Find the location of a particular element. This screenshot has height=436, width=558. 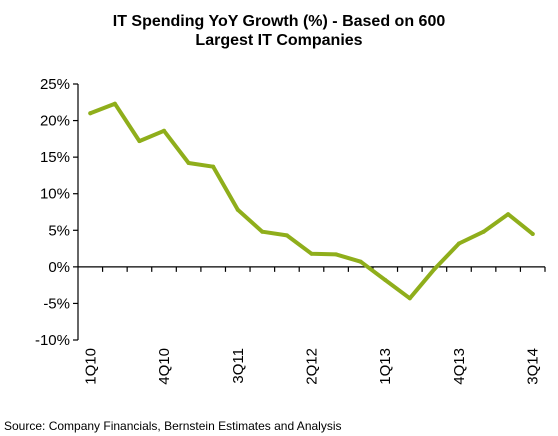

y-tick-label: 15% is located at coordinates (55, 157).